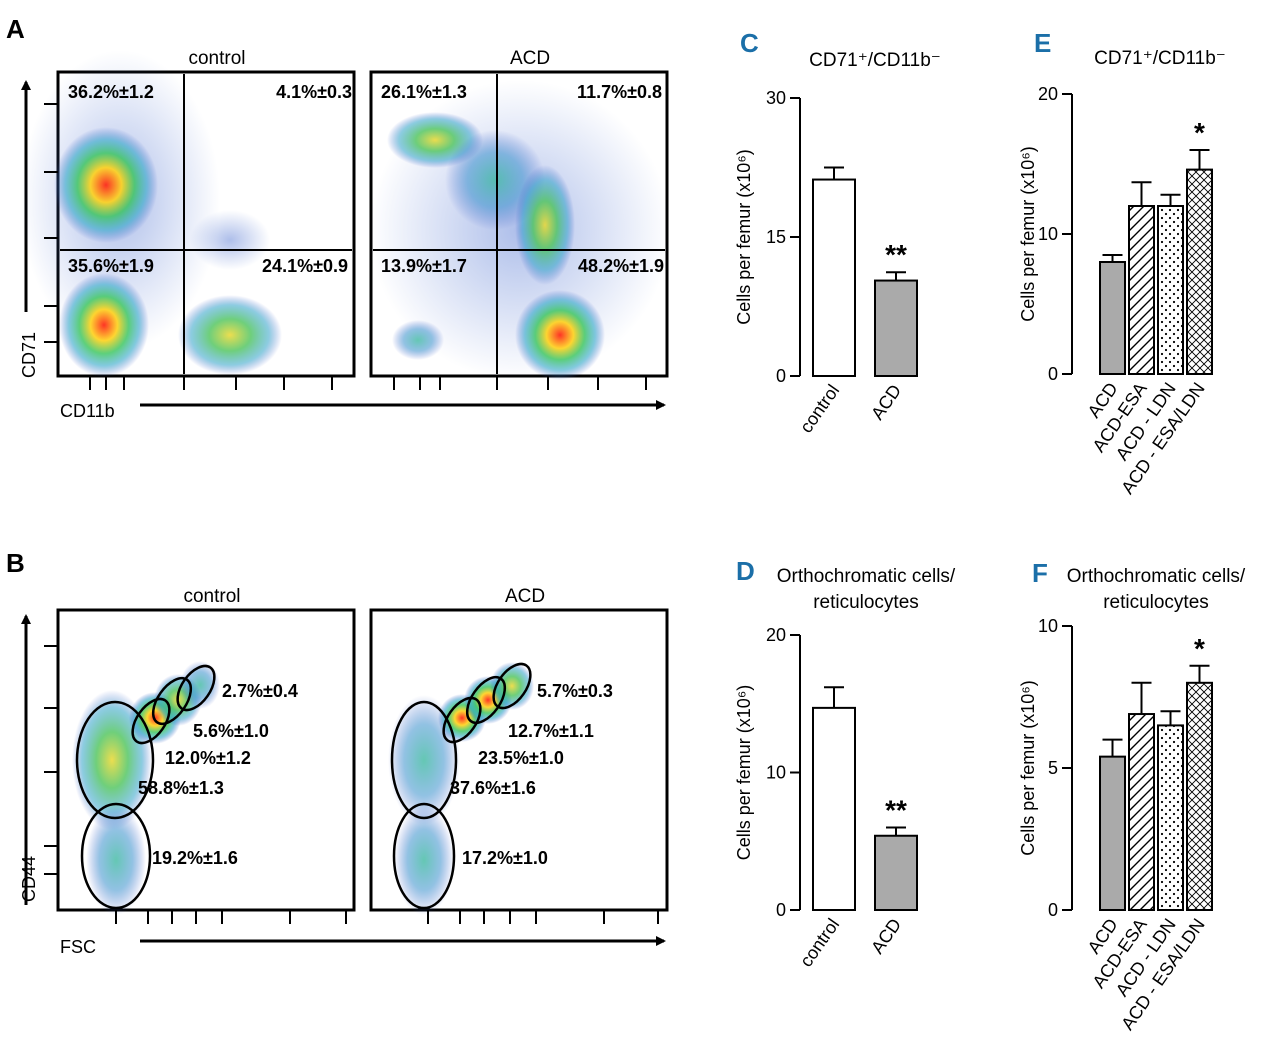 This screenshot has height=1049, width=1280. I want to click on quadrant-upper-right: 11.7%±0.8, so click(619, 92).